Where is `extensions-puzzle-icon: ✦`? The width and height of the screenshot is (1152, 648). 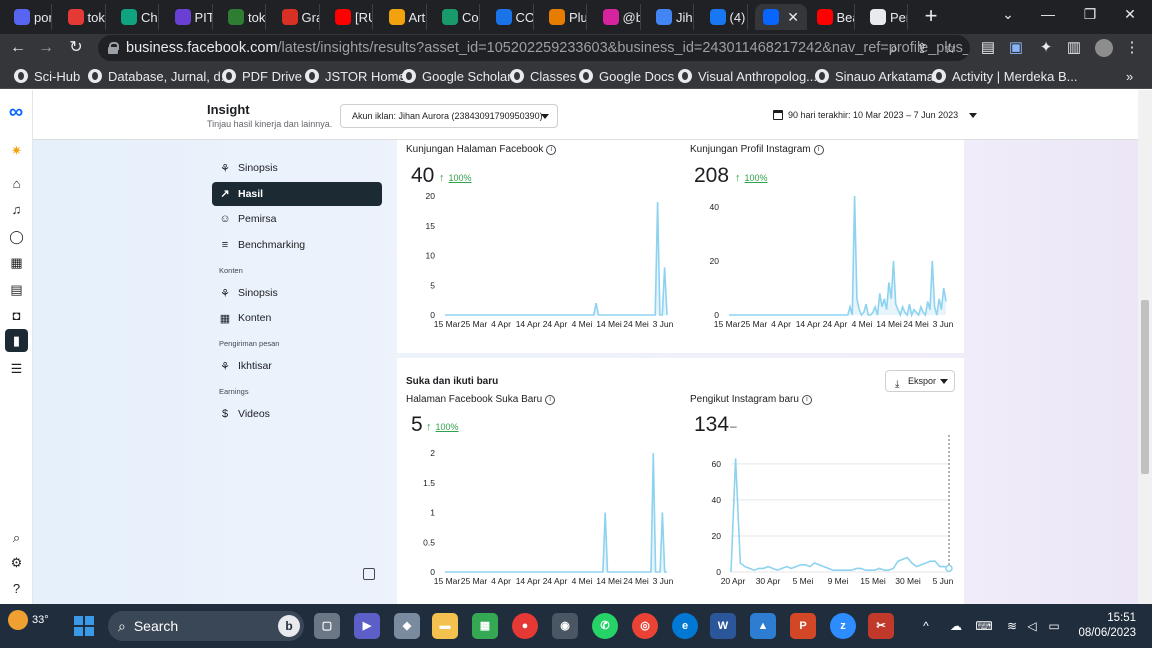
extensions-puzzle-icon: ✦ is located at coordinates (1046, 47).